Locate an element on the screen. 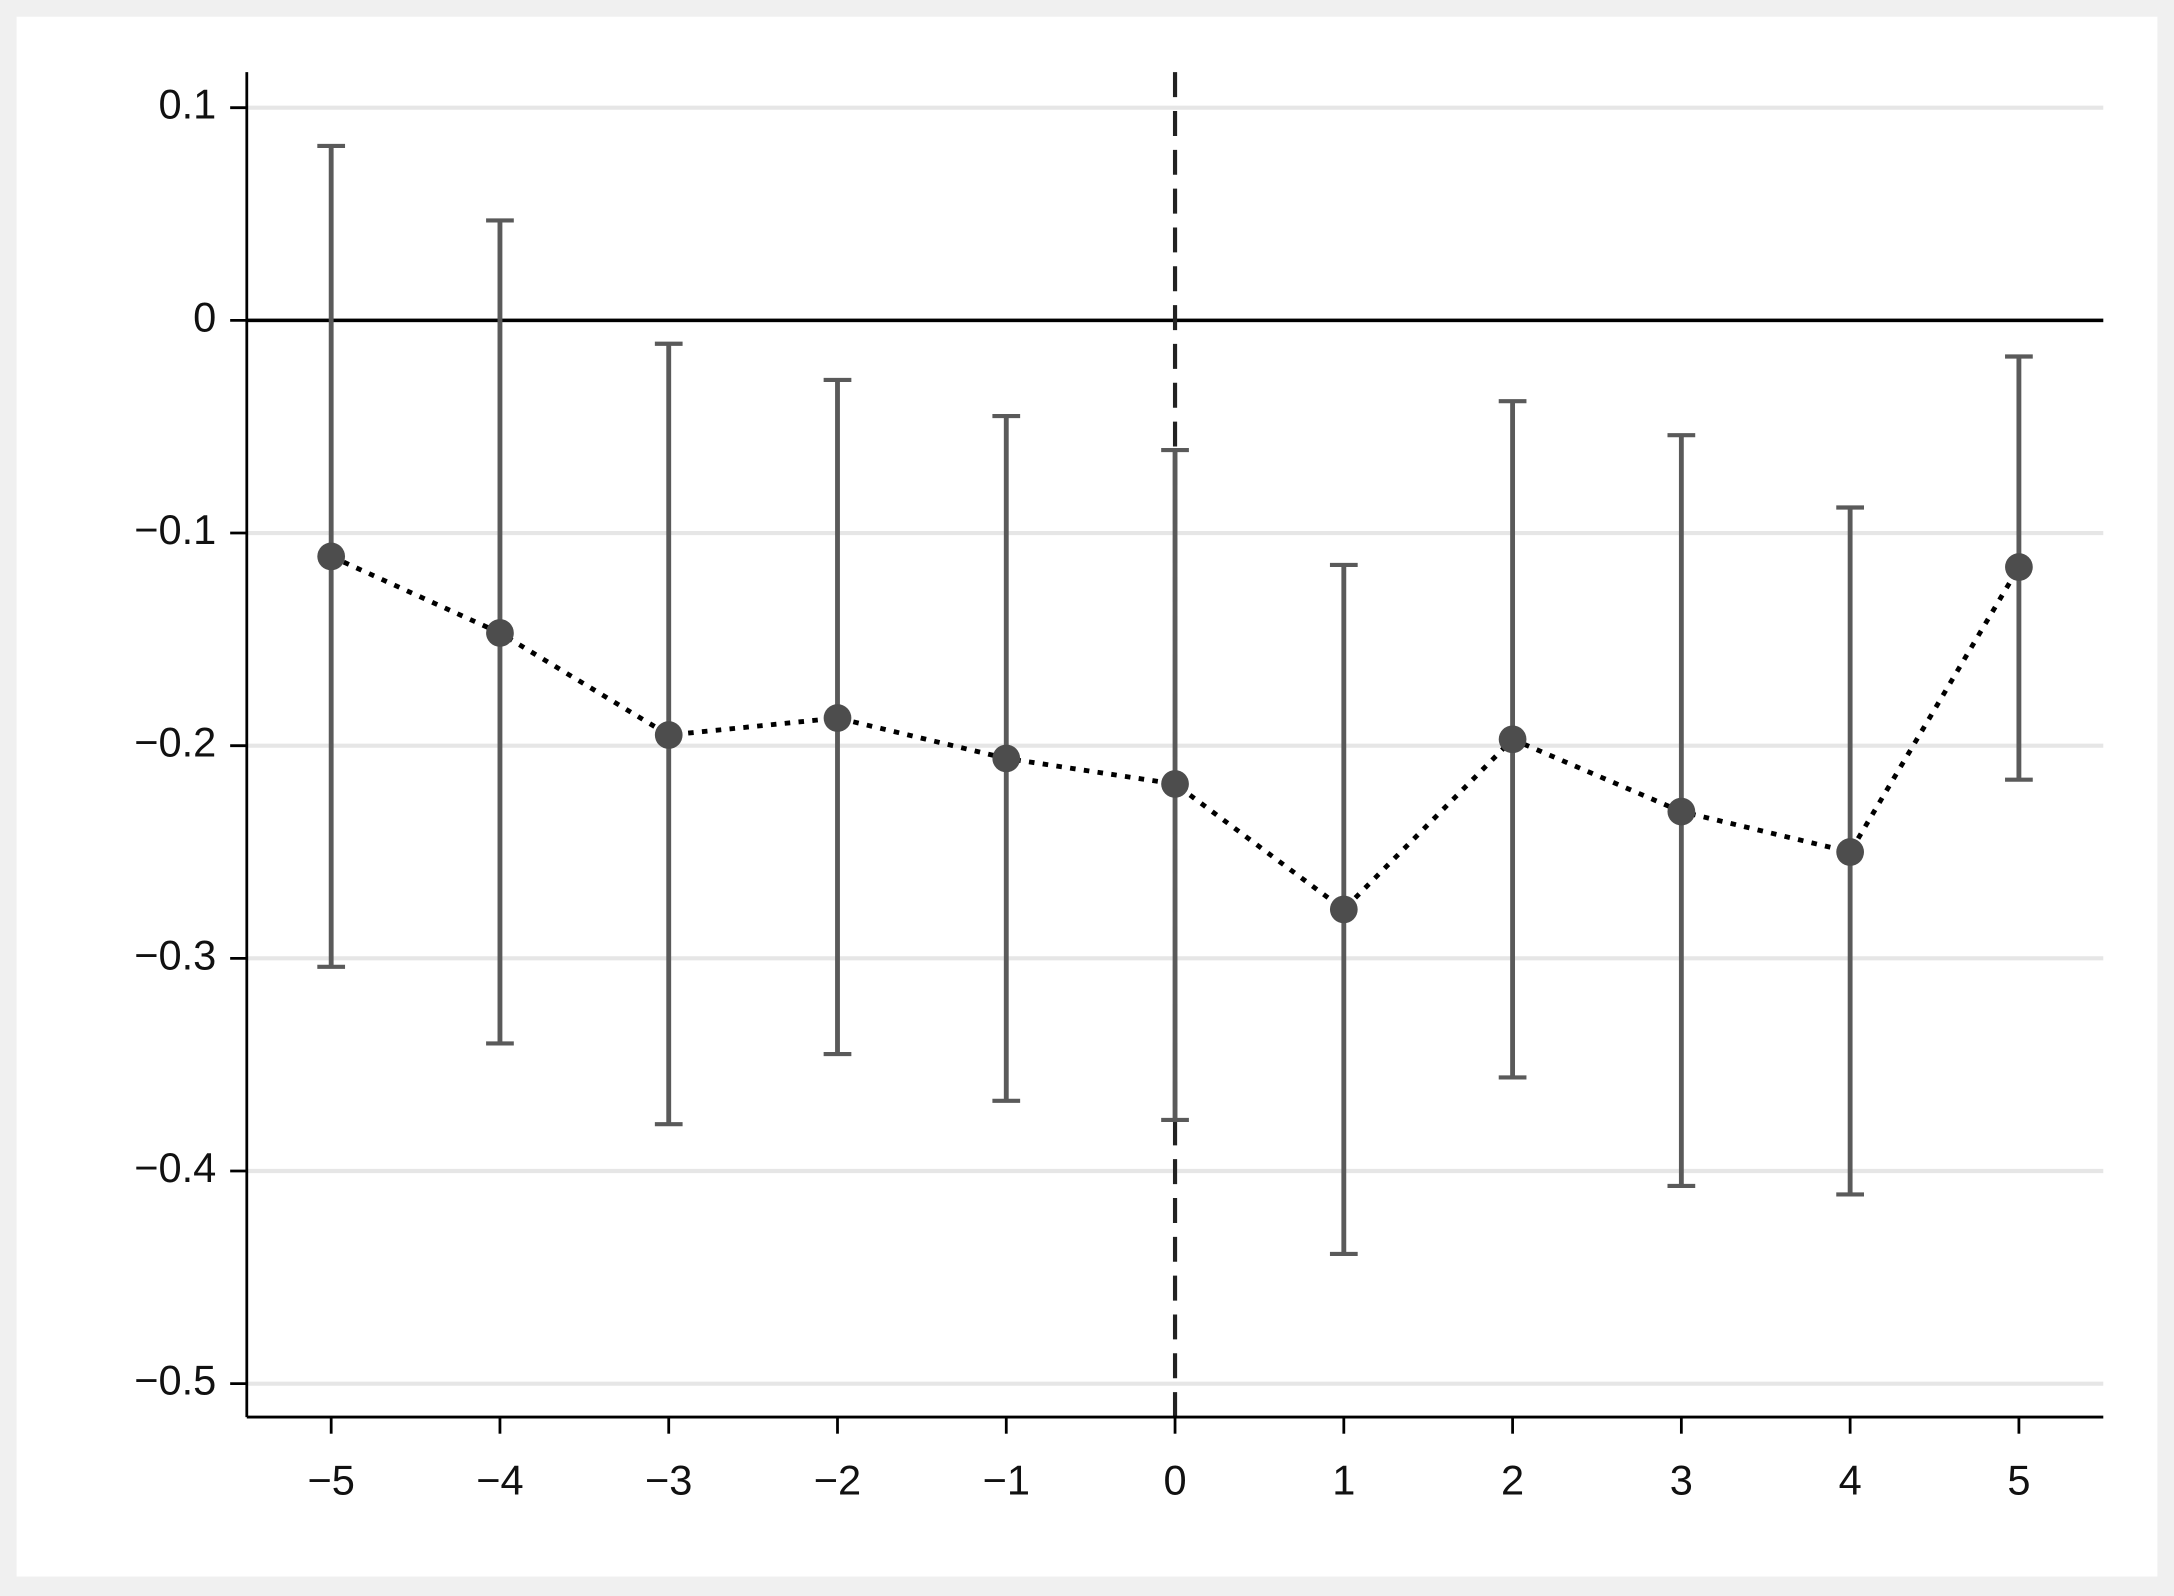 Image resolution: width=2174 pixels, height=1596 pixels. x-tick-label: 2 is located at coordinates (1512, 1480).